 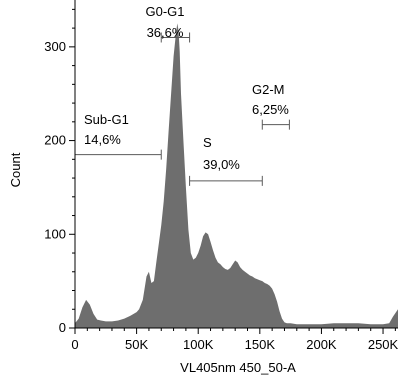 What do you see at coordinates (74, 344) in the screenshot?
I see `x-tick-label: 0` at bounding box center [74, 344].